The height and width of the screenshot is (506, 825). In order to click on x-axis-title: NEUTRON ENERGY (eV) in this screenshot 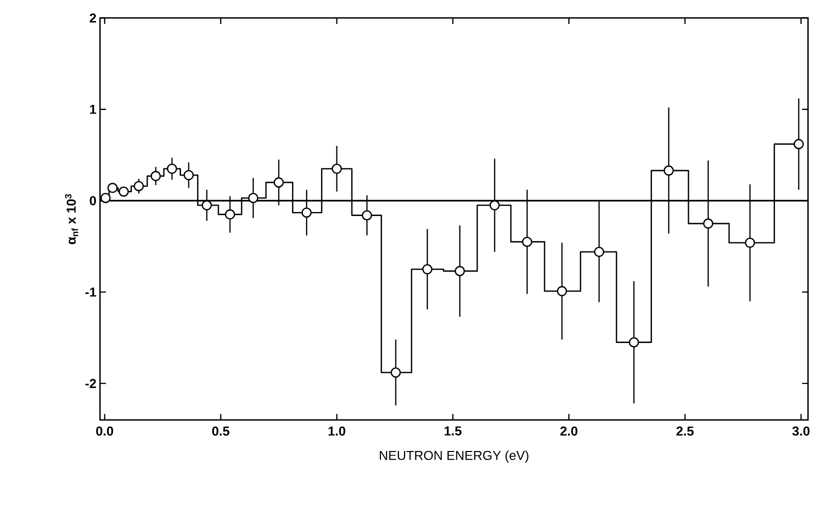, I will do `click(454, 456)`.